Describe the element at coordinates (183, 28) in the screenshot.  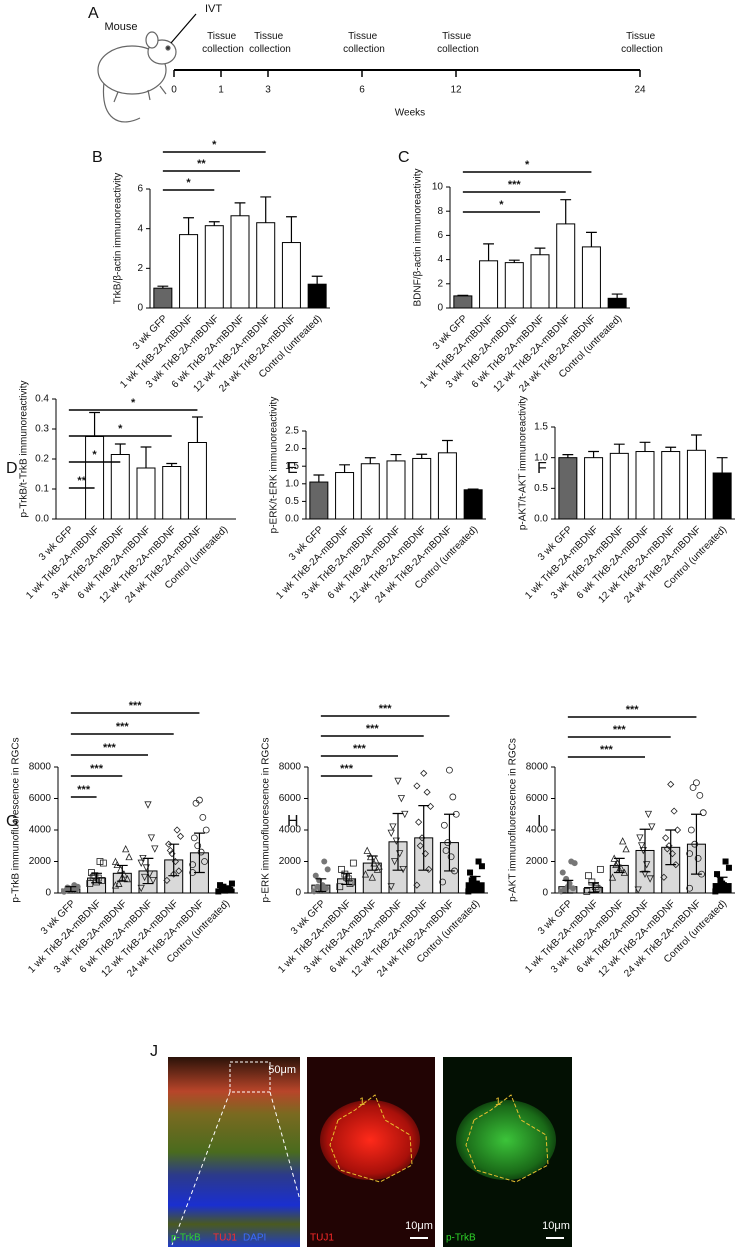
I see `injection-arrow` at that location.